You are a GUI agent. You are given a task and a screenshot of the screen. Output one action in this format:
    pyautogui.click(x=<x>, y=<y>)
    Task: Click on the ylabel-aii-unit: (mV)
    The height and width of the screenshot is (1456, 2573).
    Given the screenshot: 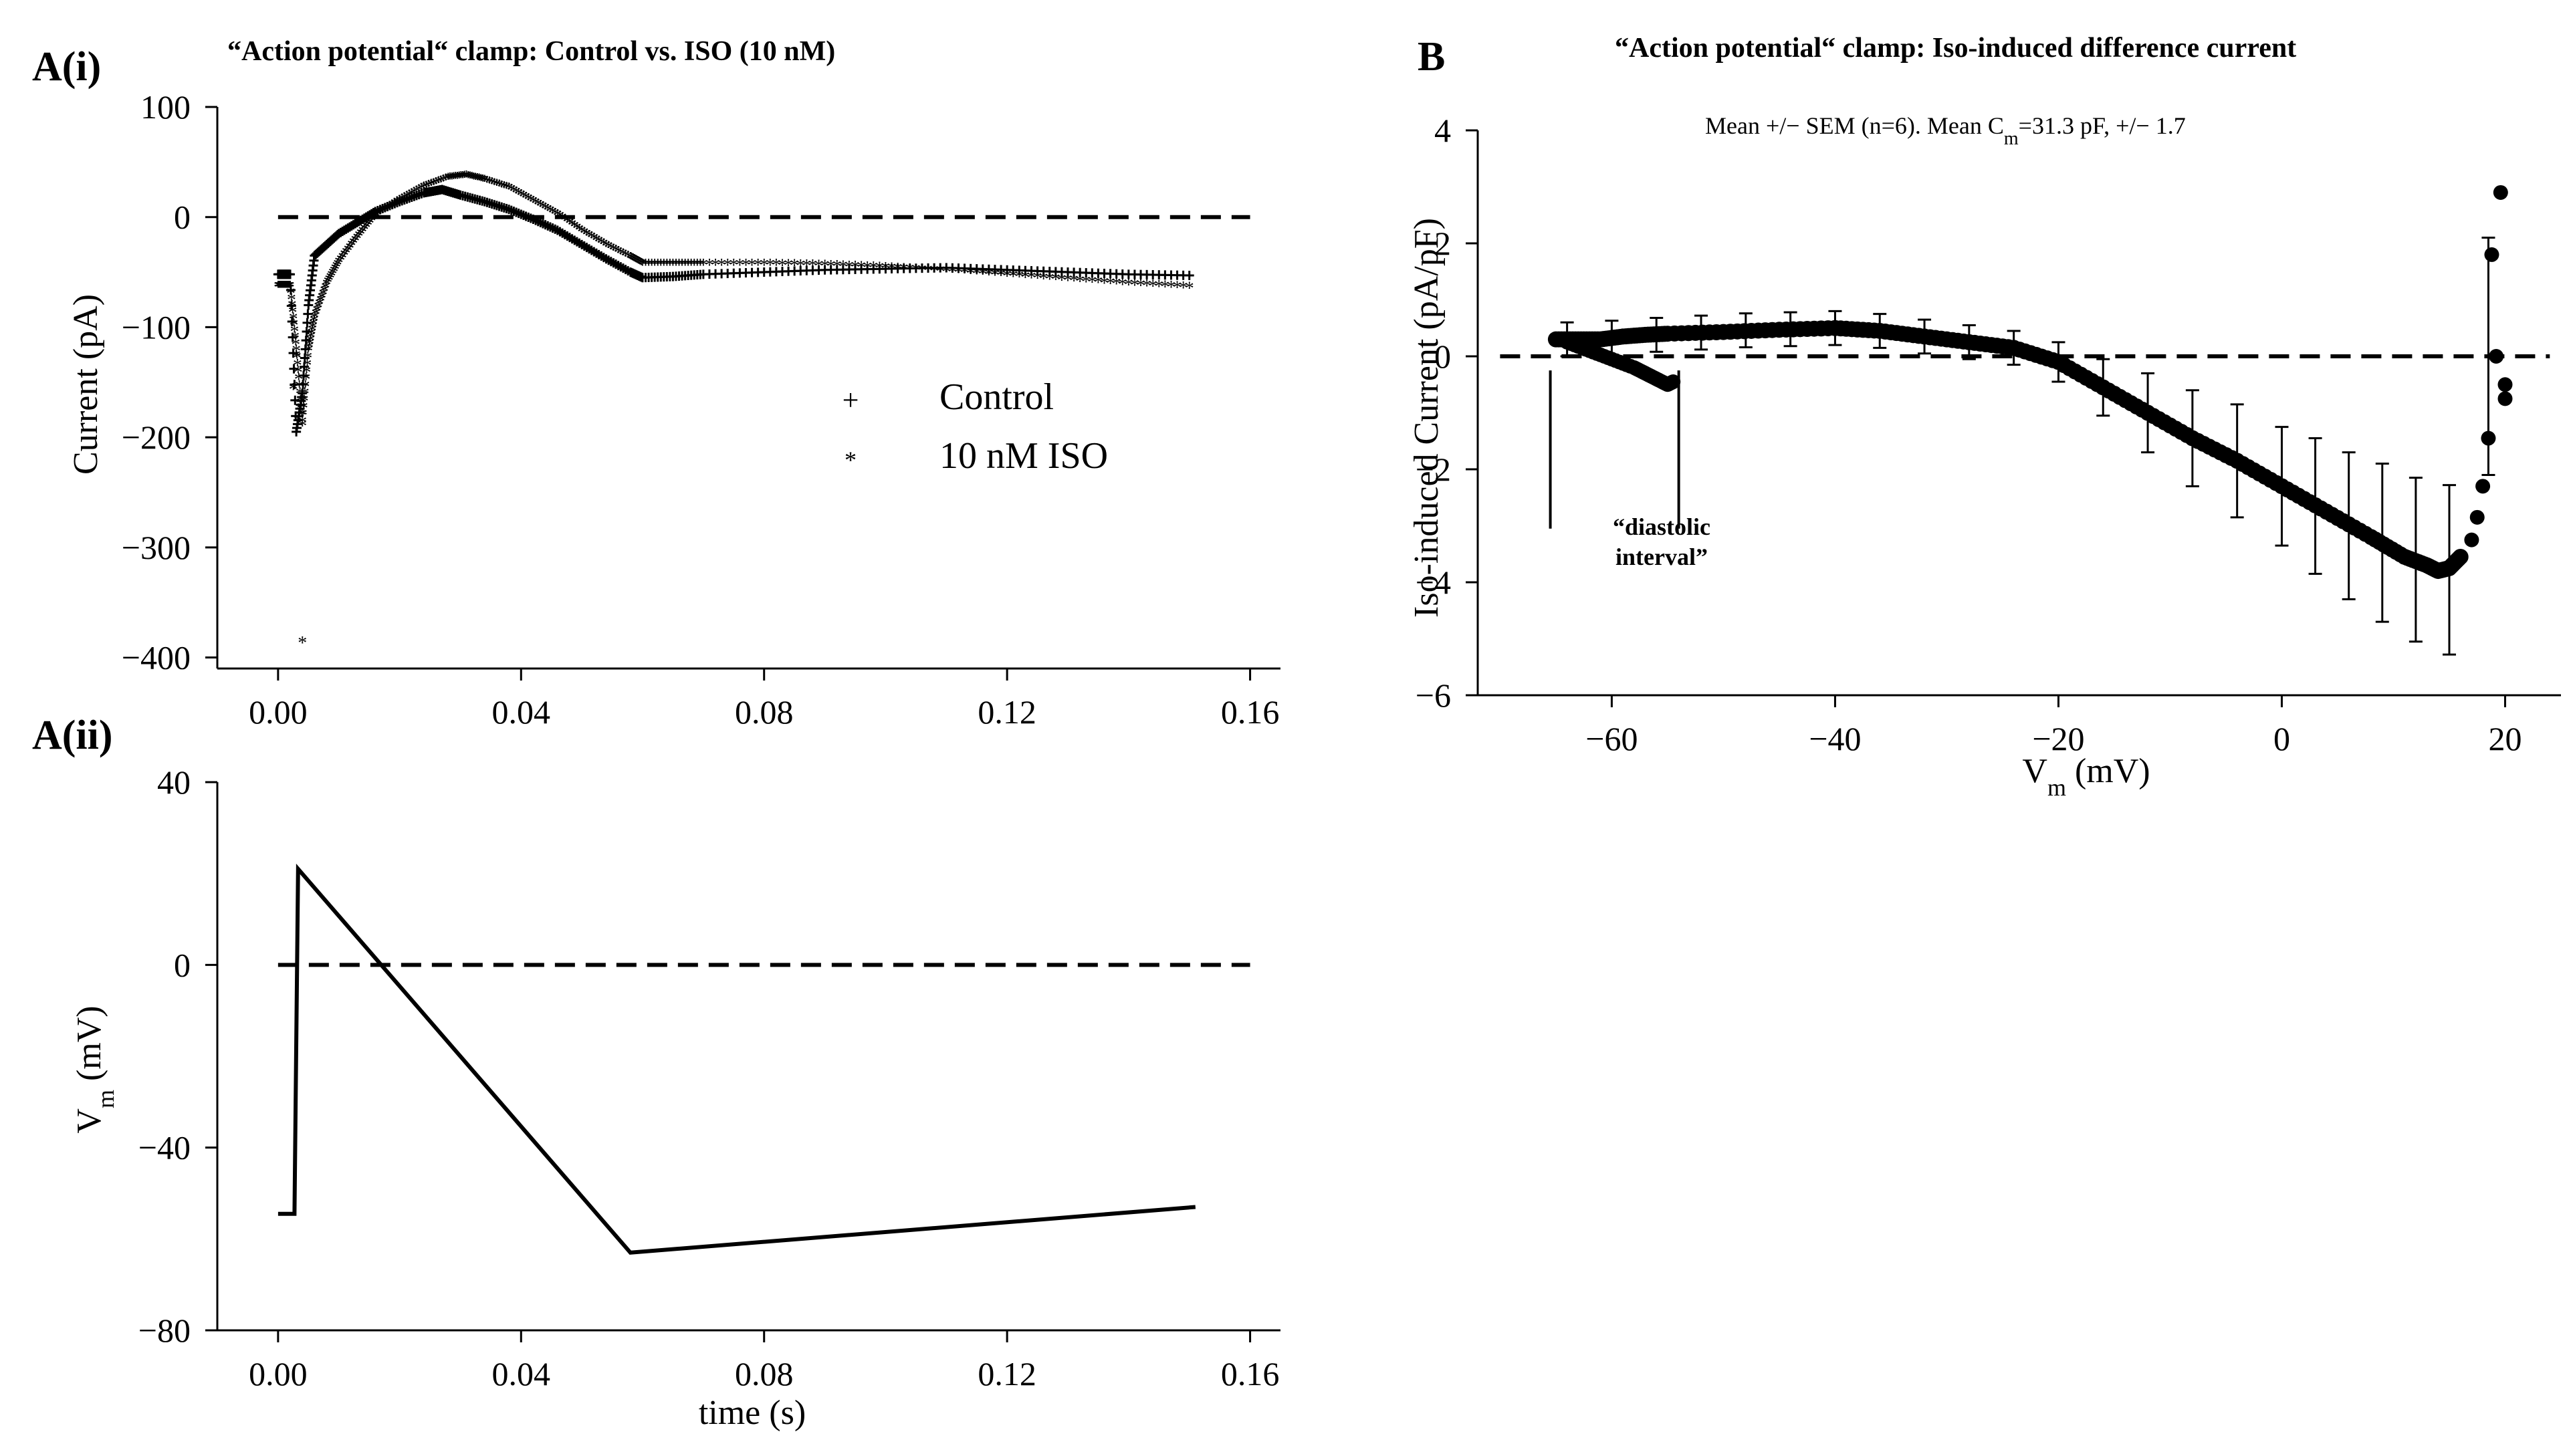 What is the action you would take?
    pyautogui.click(x=89, y=1047)
    